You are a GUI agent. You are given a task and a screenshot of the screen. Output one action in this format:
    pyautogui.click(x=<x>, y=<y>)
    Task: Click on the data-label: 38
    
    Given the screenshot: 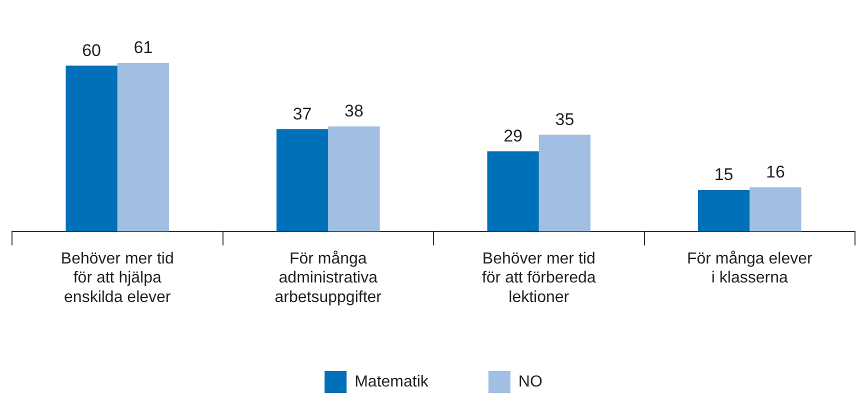 What is the action you would take?
    pyautogui.click(x=354, y=111)
    